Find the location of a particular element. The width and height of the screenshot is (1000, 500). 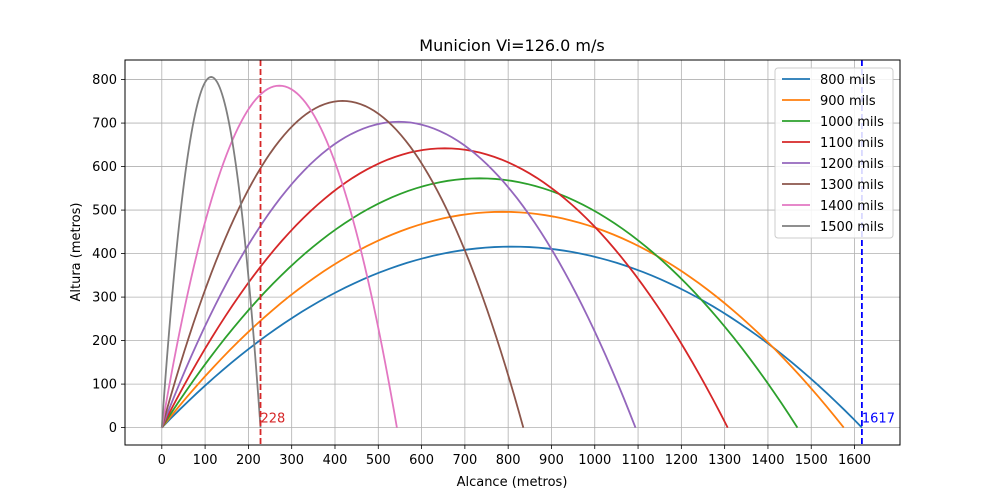

legend-entry: 800 mils is located at coordinates (848, 80).